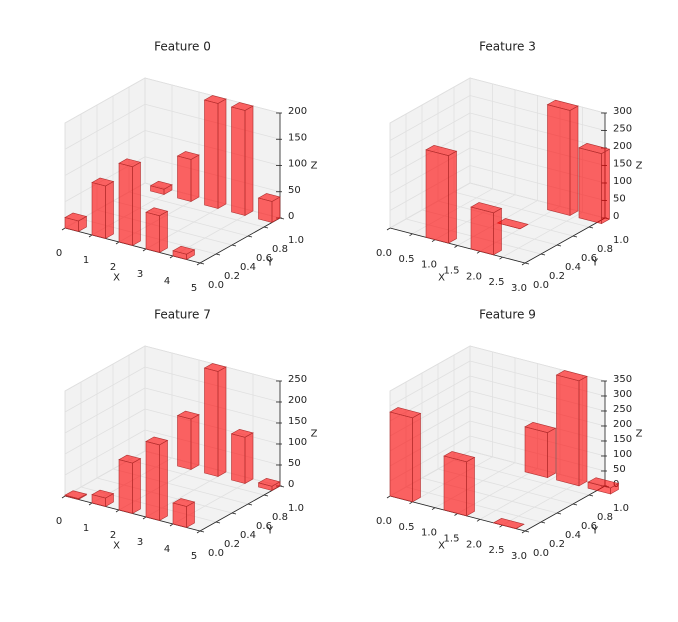  Describe the element at coordinates (407, 259) in the screenshot. I see `x-tick-label: 0.5` at that location.